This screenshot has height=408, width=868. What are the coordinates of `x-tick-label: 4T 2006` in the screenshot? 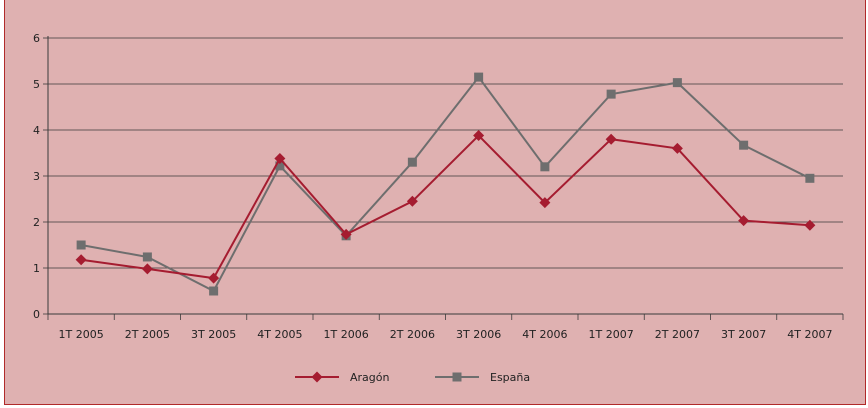 It's located at (544, 334).